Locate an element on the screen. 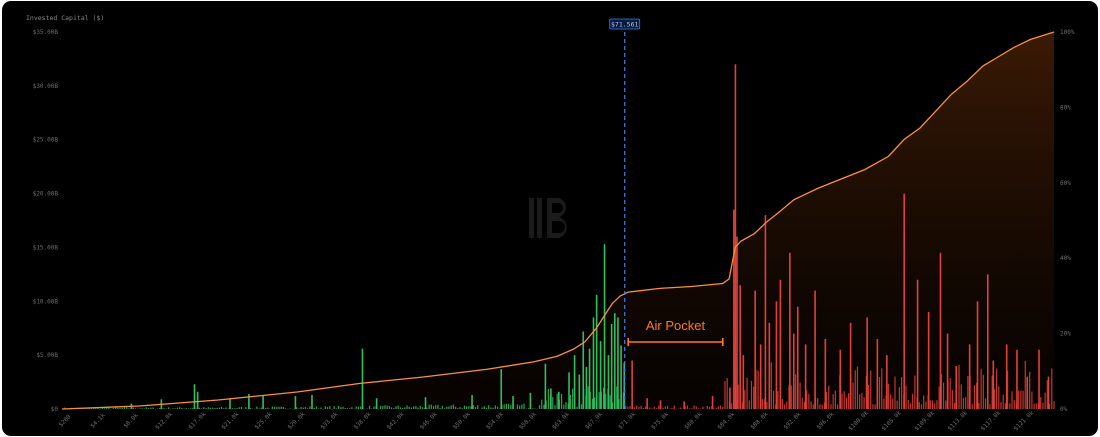  x-tick-label: $63.0k is located at coordinates (561, 421).